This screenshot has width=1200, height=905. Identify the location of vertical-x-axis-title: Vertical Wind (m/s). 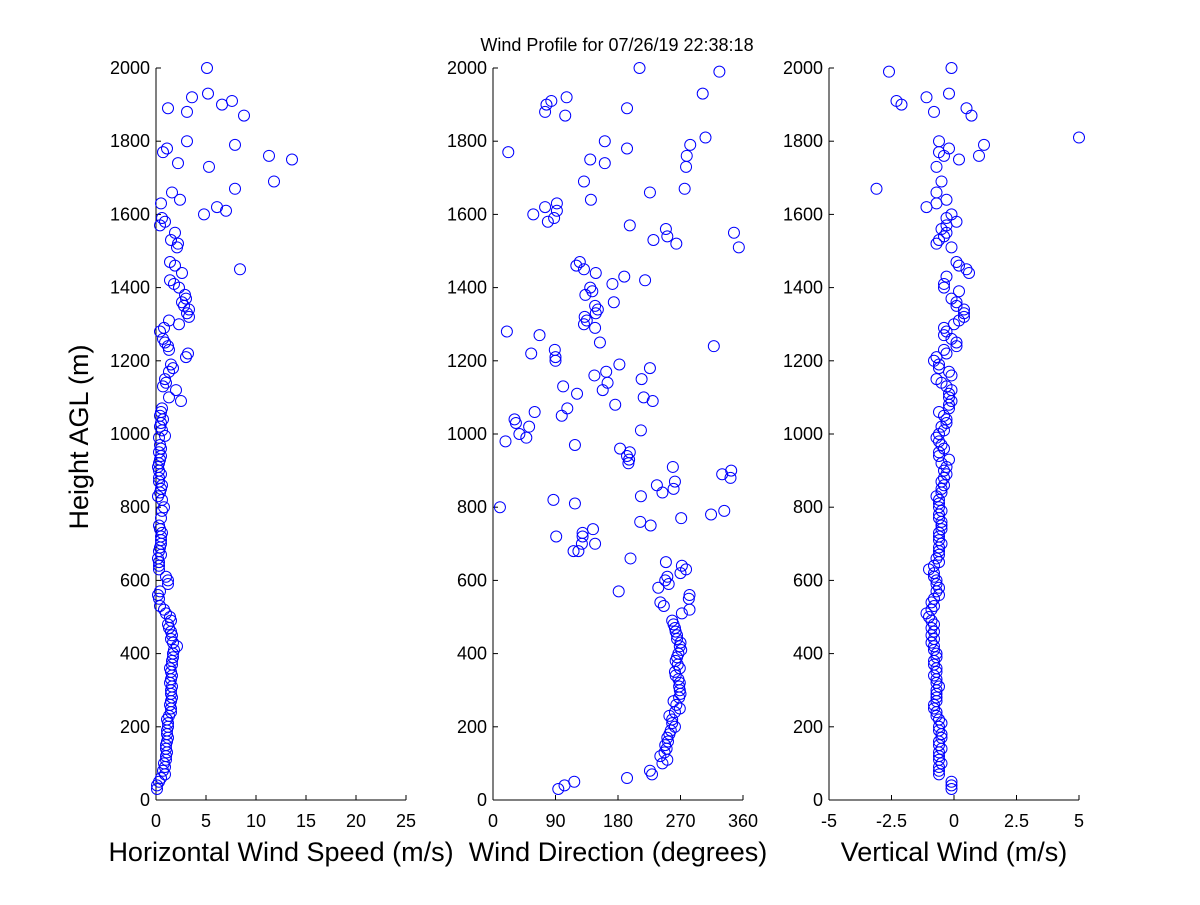
(954, 852).